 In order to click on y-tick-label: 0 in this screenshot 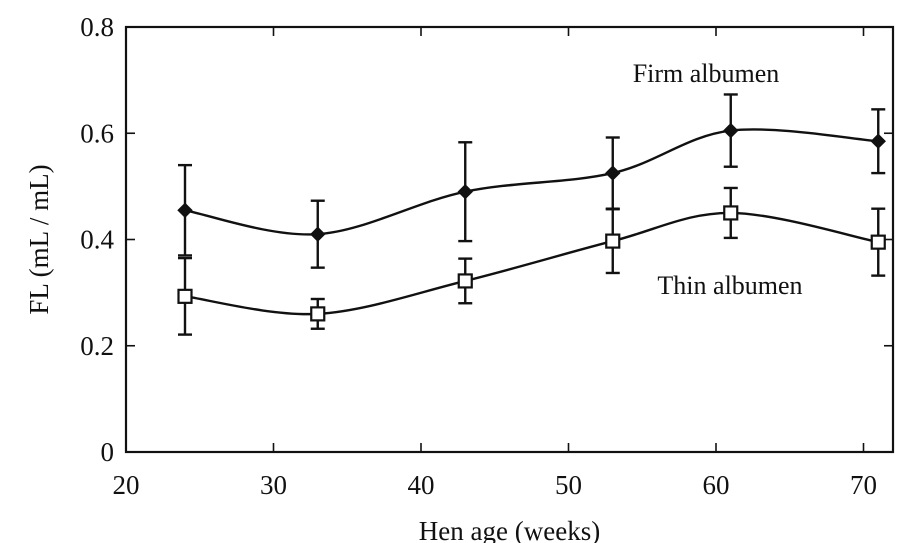, I will do `click(108, 452)`.